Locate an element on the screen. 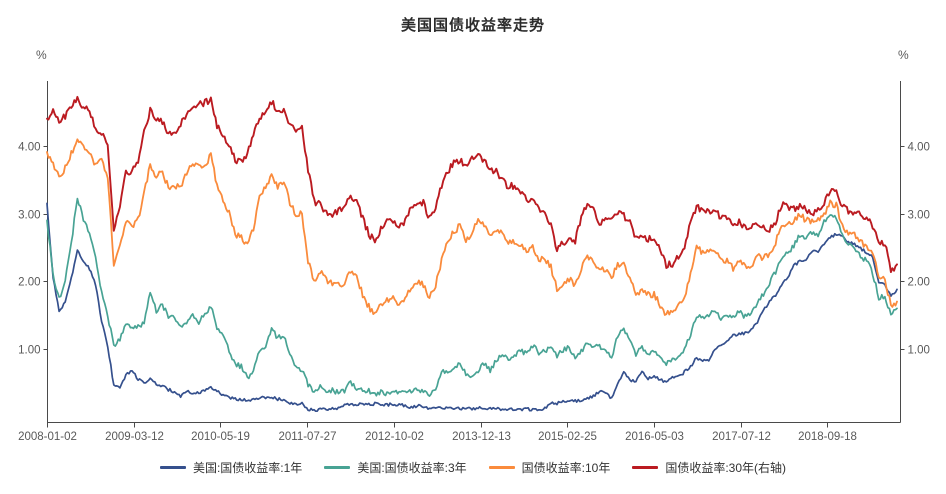 Image resolution: width=946 pixels, height=494 pixels. x-tick-label: 2016-05-03 is located at coordinates (654, 437).